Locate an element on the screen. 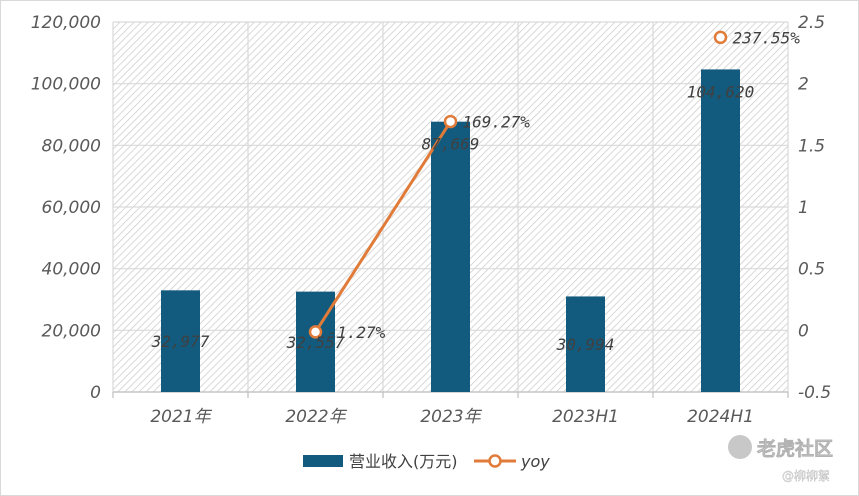 The image size is (859, 496). x-axis-tick-label: 2022年 is located at coordinates (316, 417).